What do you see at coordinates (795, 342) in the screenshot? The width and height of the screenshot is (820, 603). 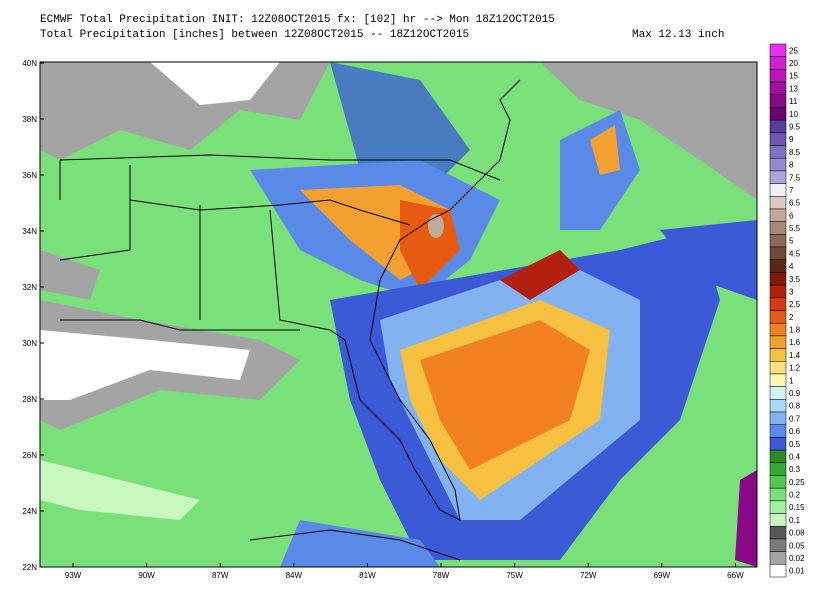 I see `color-label: 1.6` at bounding box center [795, 342].